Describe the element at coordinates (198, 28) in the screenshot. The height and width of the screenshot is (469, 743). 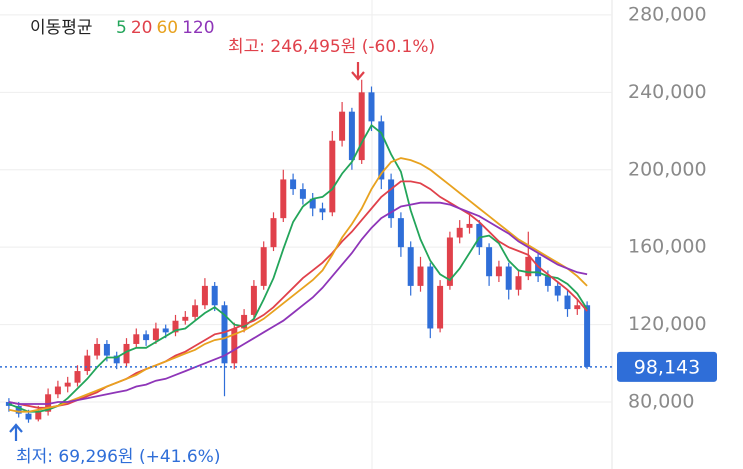
I see `legend-entry: 120` at that location.